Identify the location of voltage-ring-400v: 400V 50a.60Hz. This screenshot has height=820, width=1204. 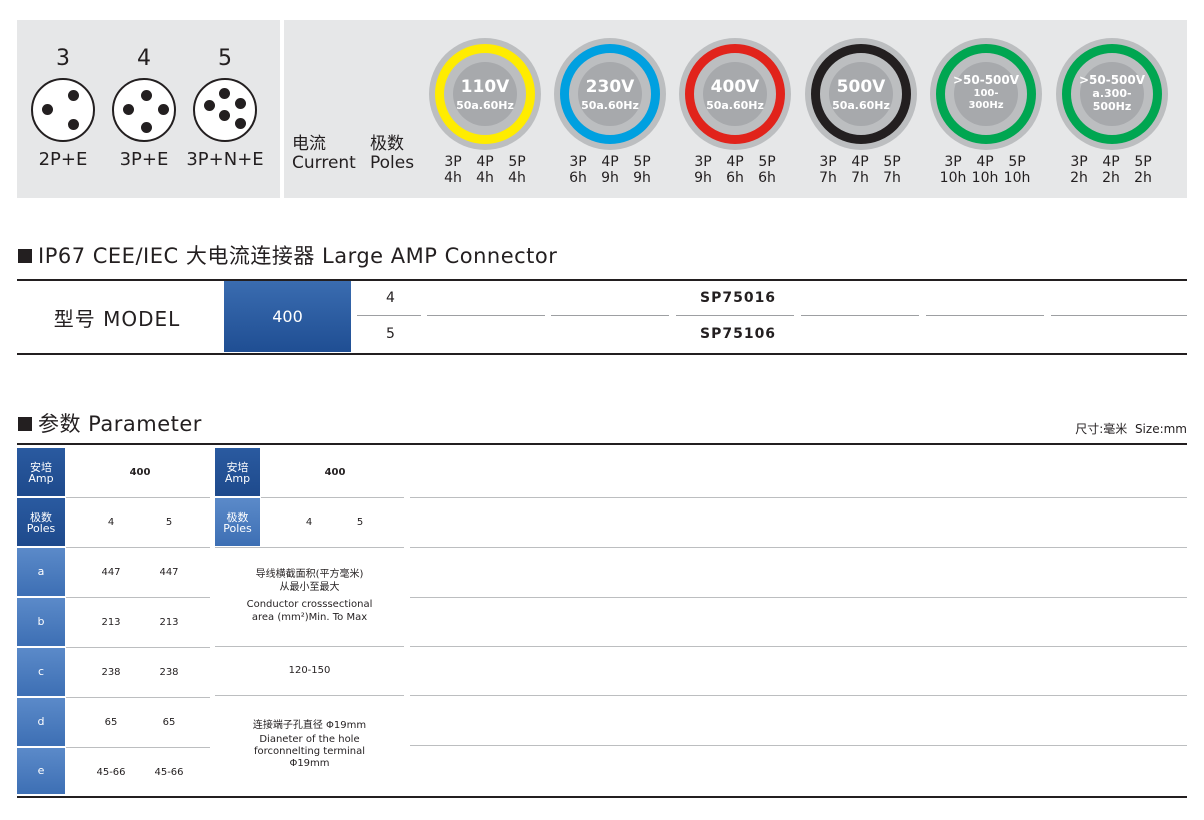
(735, 94).